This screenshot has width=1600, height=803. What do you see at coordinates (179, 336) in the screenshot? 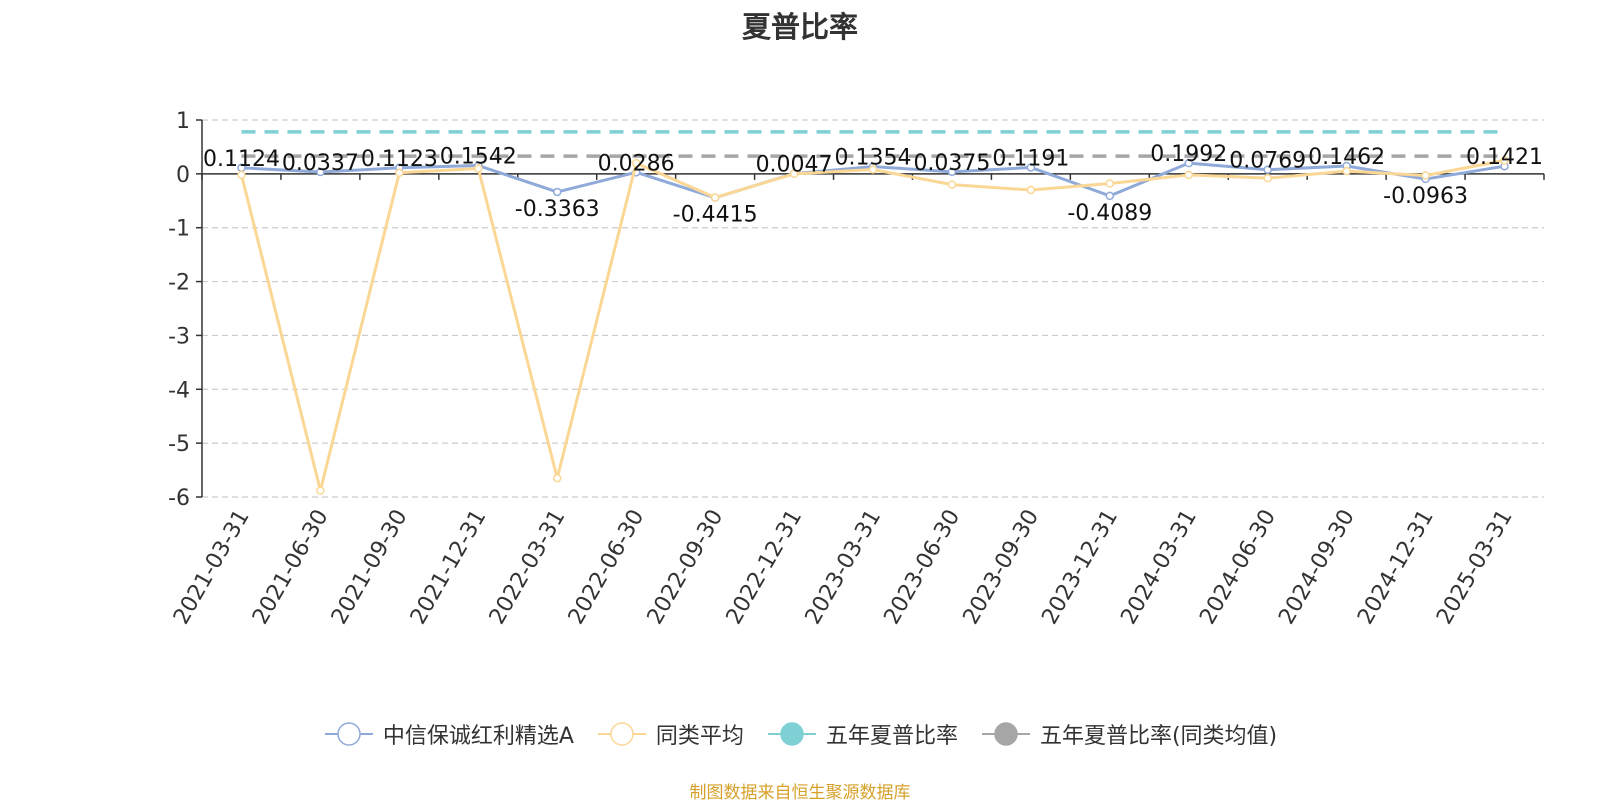
I see `y-tick-label: -3` at bounding box center [179, 336].